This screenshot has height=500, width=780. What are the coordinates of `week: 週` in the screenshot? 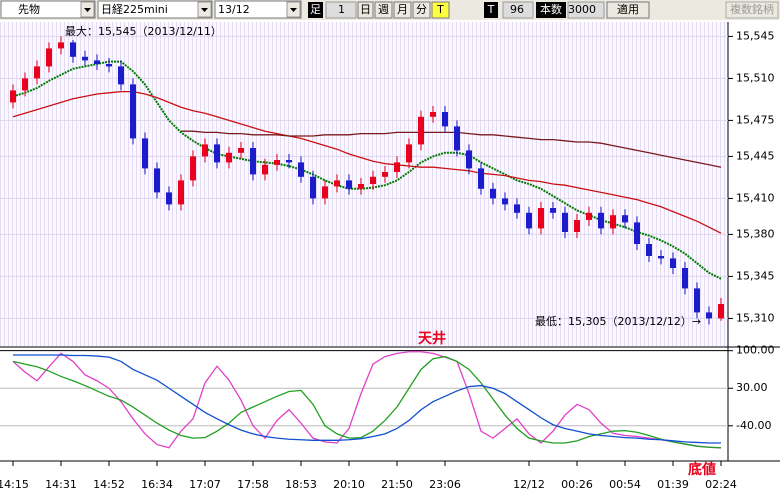 It's located at (383, 9).